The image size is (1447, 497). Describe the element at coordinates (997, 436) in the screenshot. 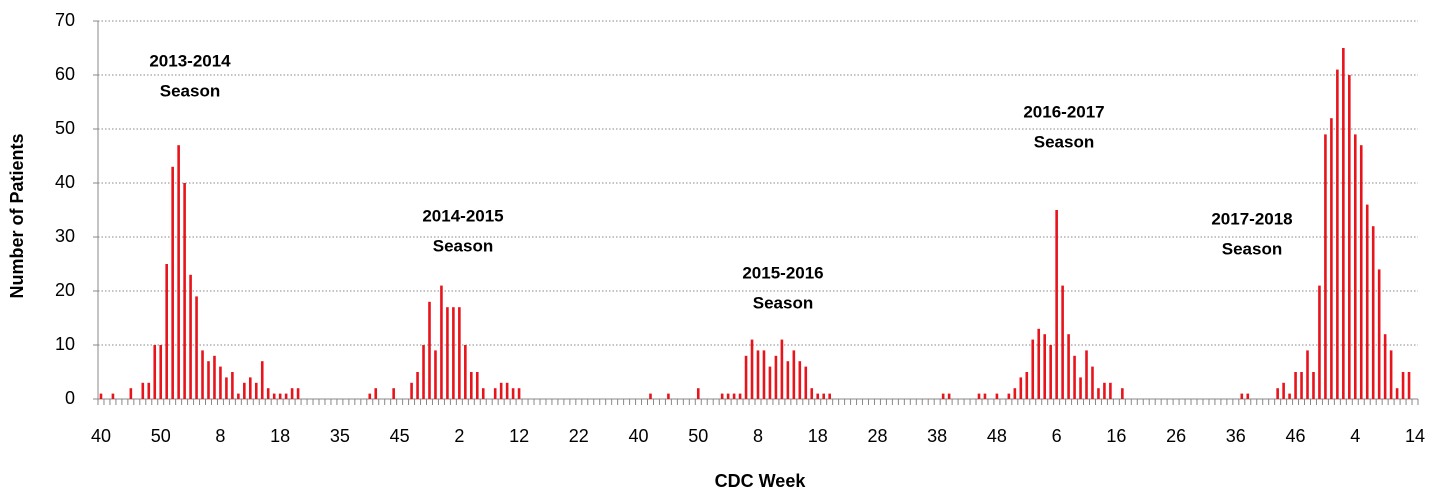

I see `x-tick-label: 48` at that location.